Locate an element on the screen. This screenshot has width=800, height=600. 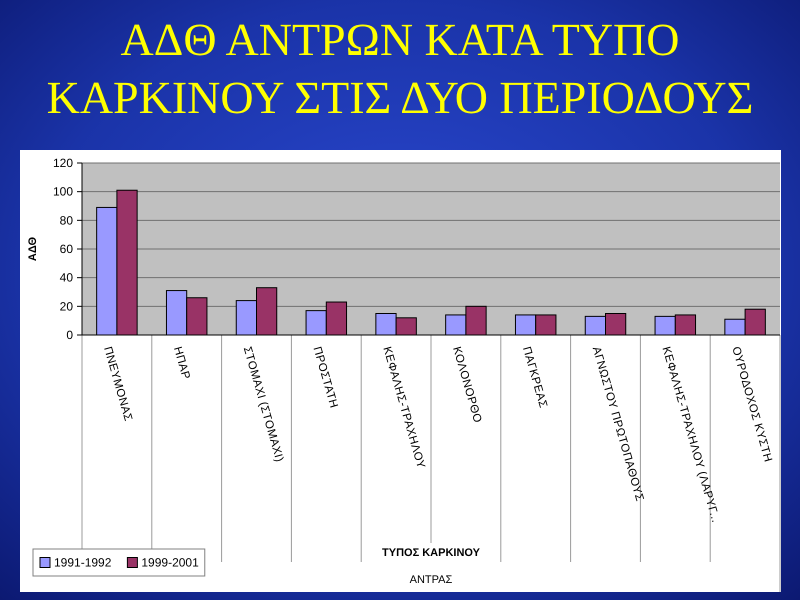
x-tick-label: ΗΠΑΡ is located at coordinates (181, 363).